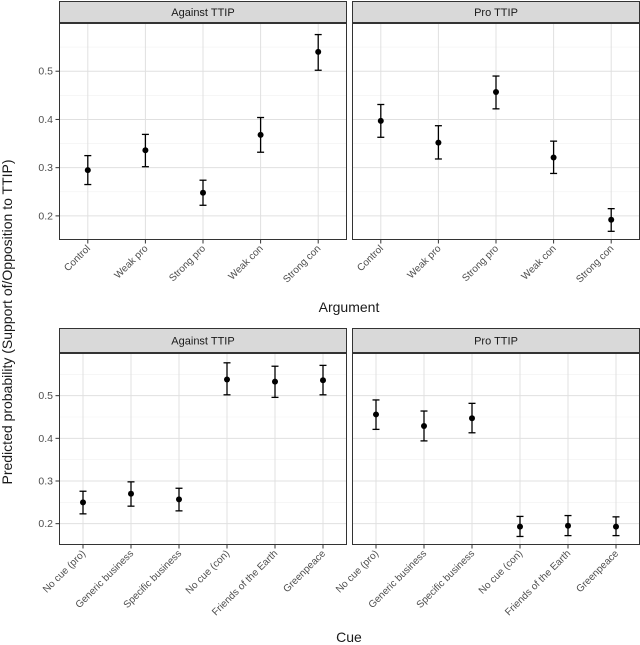  I want to click on panel-border, so click(203, 449).